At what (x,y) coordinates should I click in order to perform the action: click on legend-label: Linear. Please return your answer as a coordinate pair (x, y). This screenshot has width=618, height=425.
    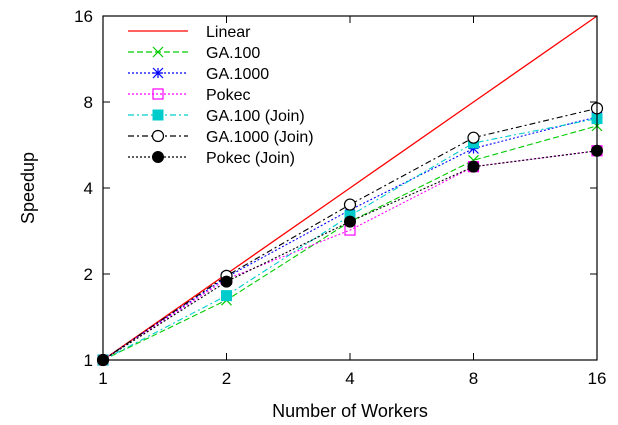
    Looking at the image, I should click on (228, 32).